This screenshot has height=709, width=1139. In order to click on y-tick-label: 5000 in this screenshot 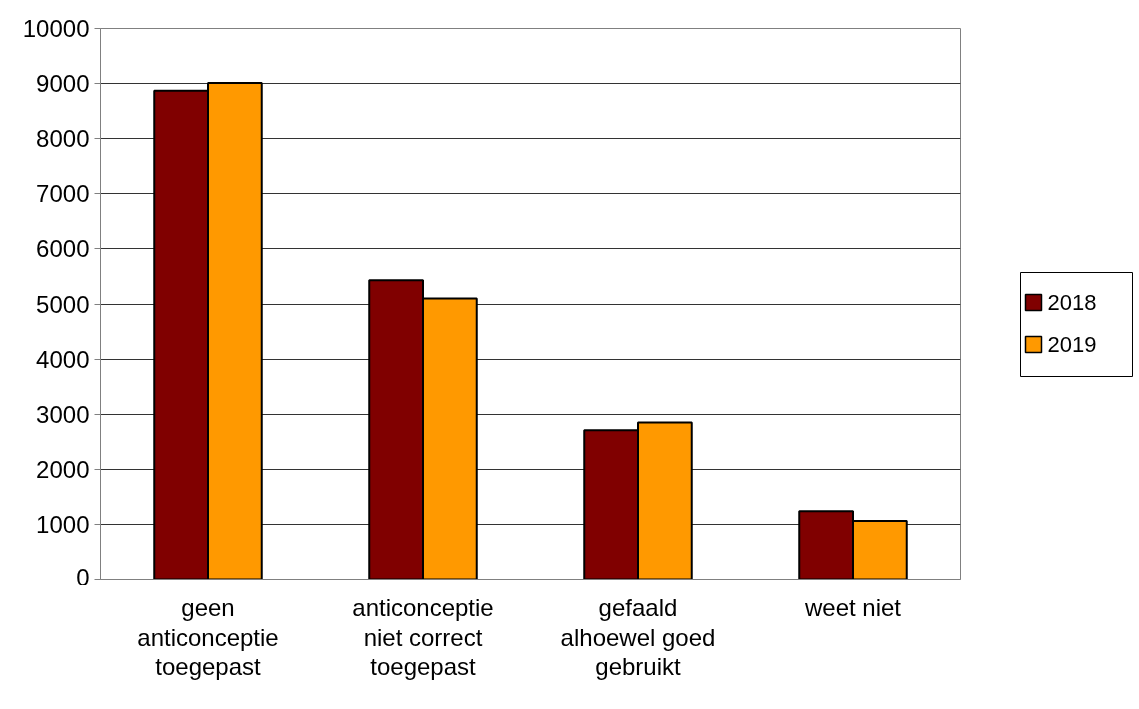, I will do `click(63, 304)`.